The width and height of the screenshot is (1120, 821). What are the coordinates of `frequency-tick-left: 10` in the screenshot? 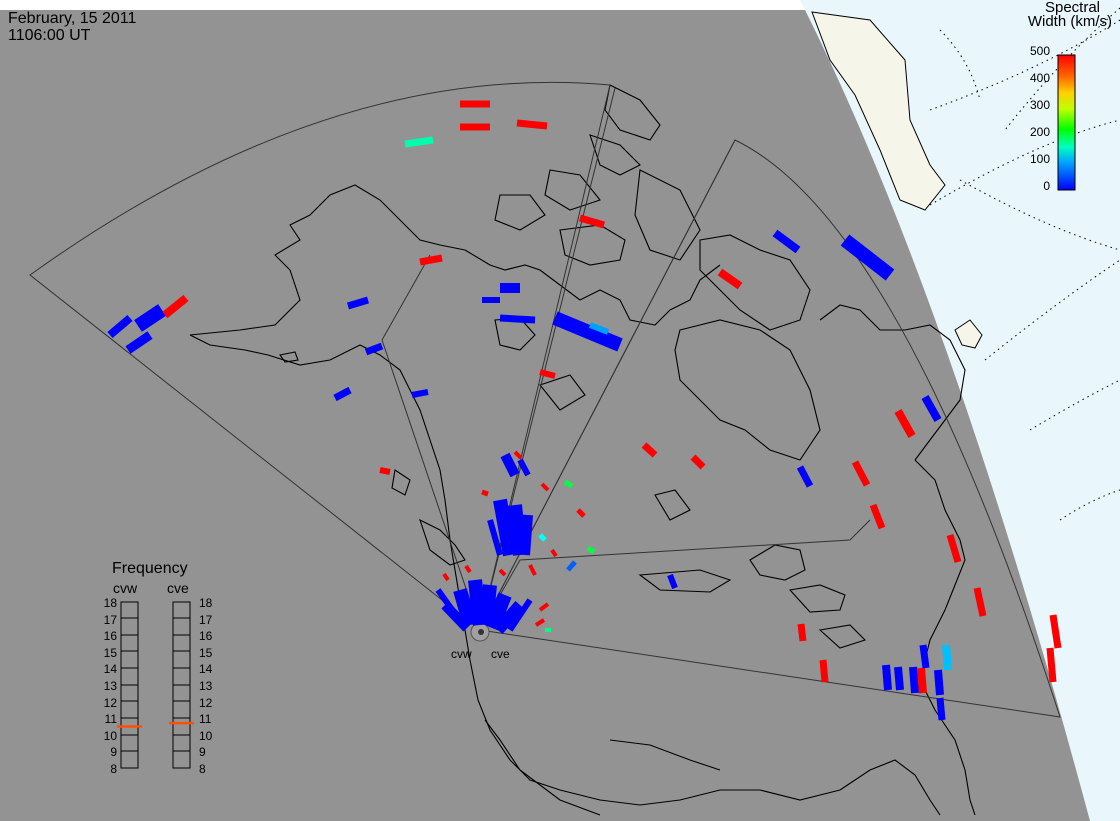 It's located at (110, 735).